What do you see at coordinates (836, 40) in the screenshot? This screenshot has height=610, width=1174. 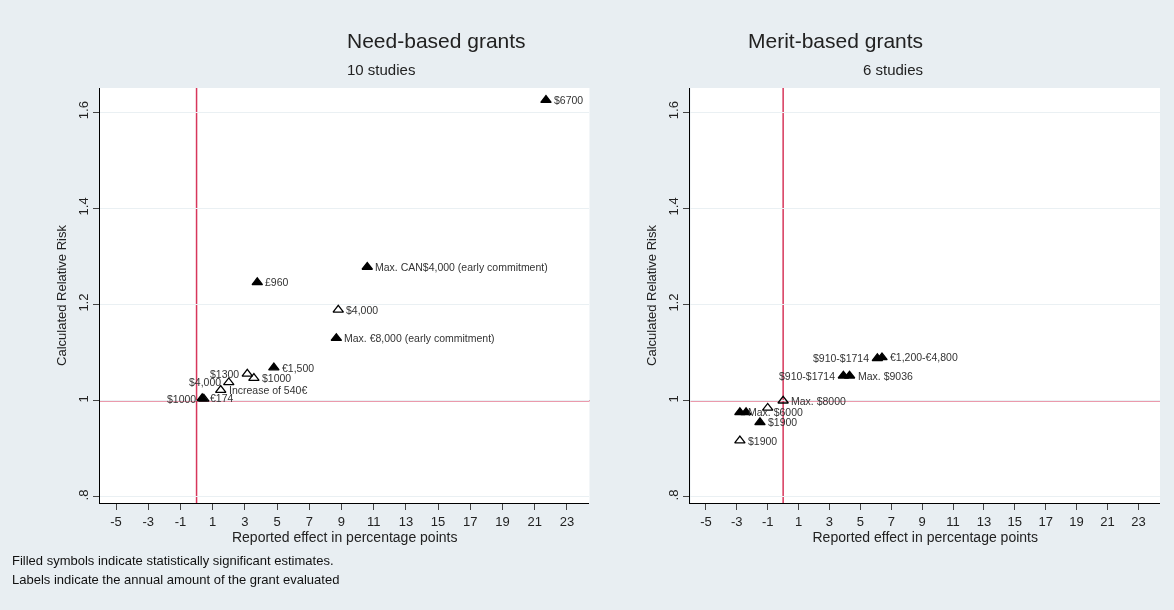 I see `chart-title: Merit-based grants` at bounding box center [836, 40].